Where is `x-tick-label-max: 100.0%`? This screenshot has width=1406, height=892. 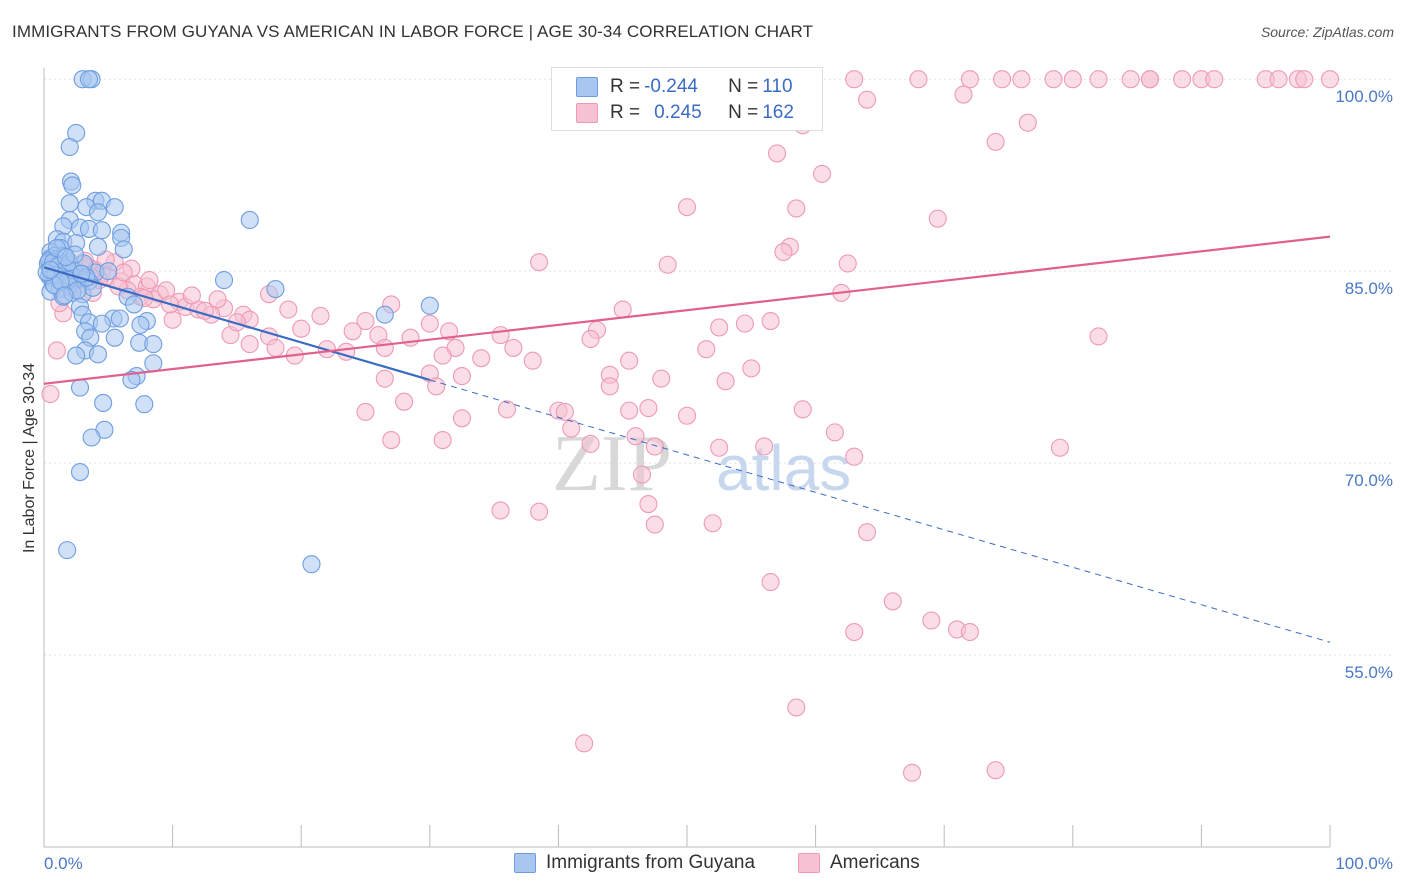
x-tick-label-max: 100.0% is located at coordinates (1364, 863).